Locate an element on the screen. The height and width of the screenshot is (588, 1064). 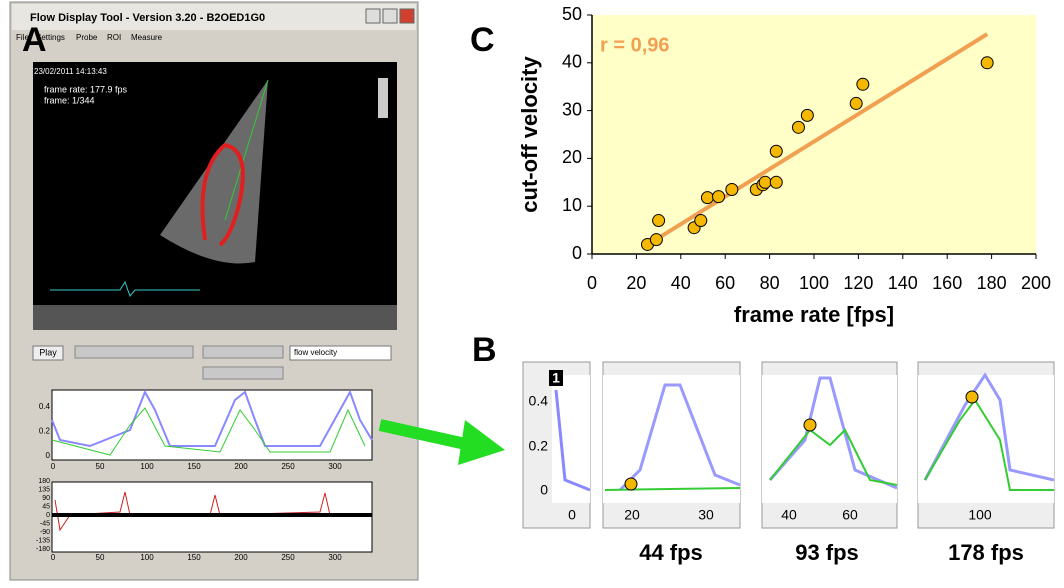
panel-label: C is located at coordinates (482, 40).